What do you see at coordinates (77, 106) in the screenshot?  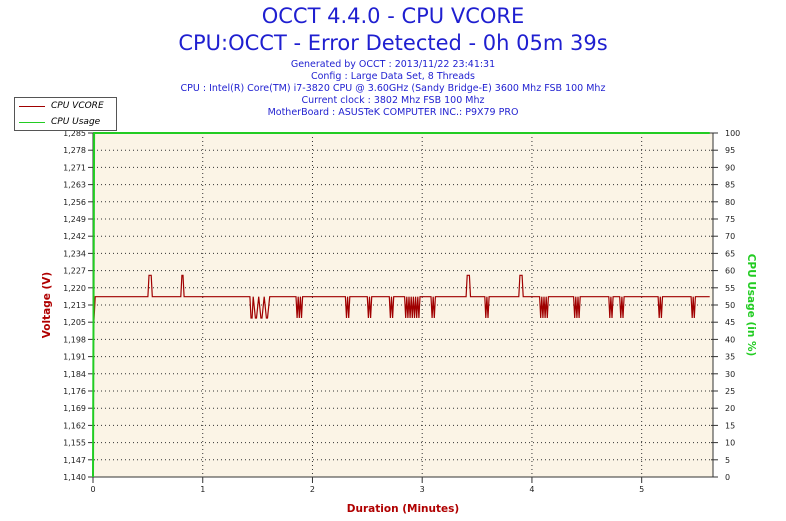 I see `legend-label-vcore: CPU VCORE` at bounding box center [77, 106].